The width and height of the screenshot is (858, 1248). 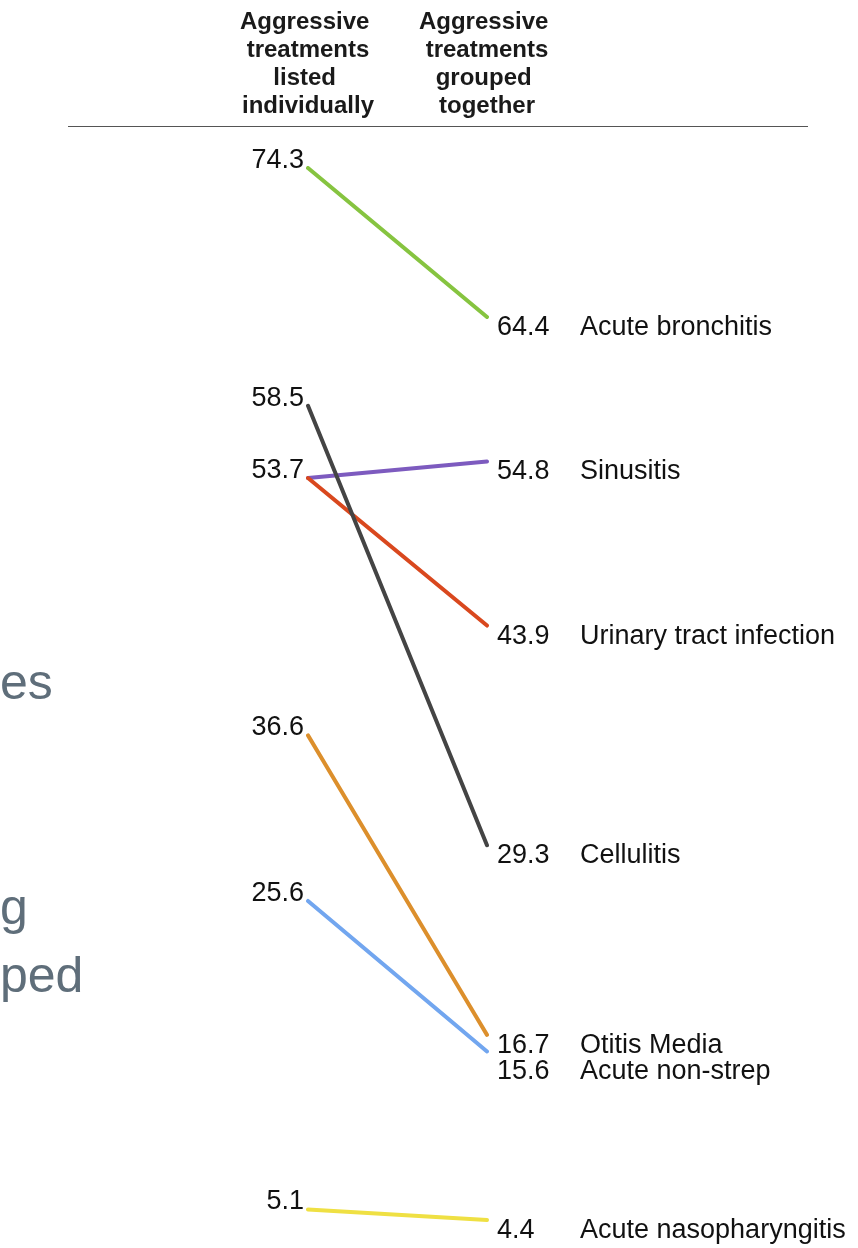 I want to click on data-label: 58.5, so click(x=277, y=396).